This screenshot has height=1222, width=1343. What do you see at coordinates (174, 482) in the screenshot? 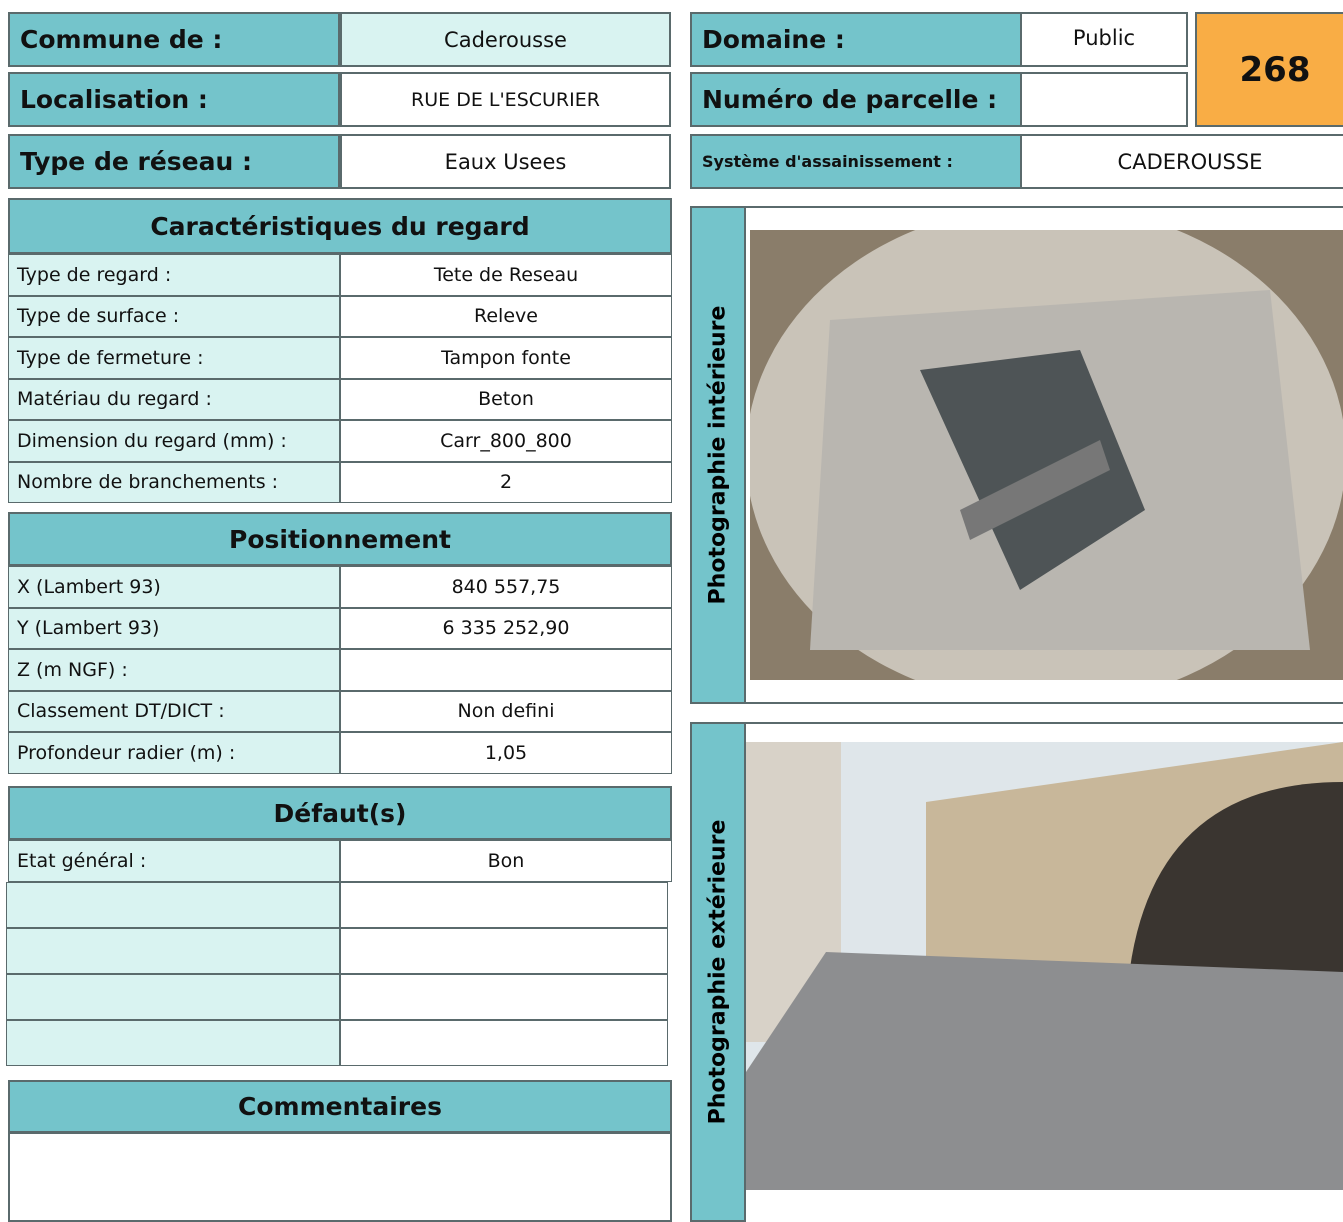
I see `row-label: Nombre de branchements :` at bounding box center [174, 482].